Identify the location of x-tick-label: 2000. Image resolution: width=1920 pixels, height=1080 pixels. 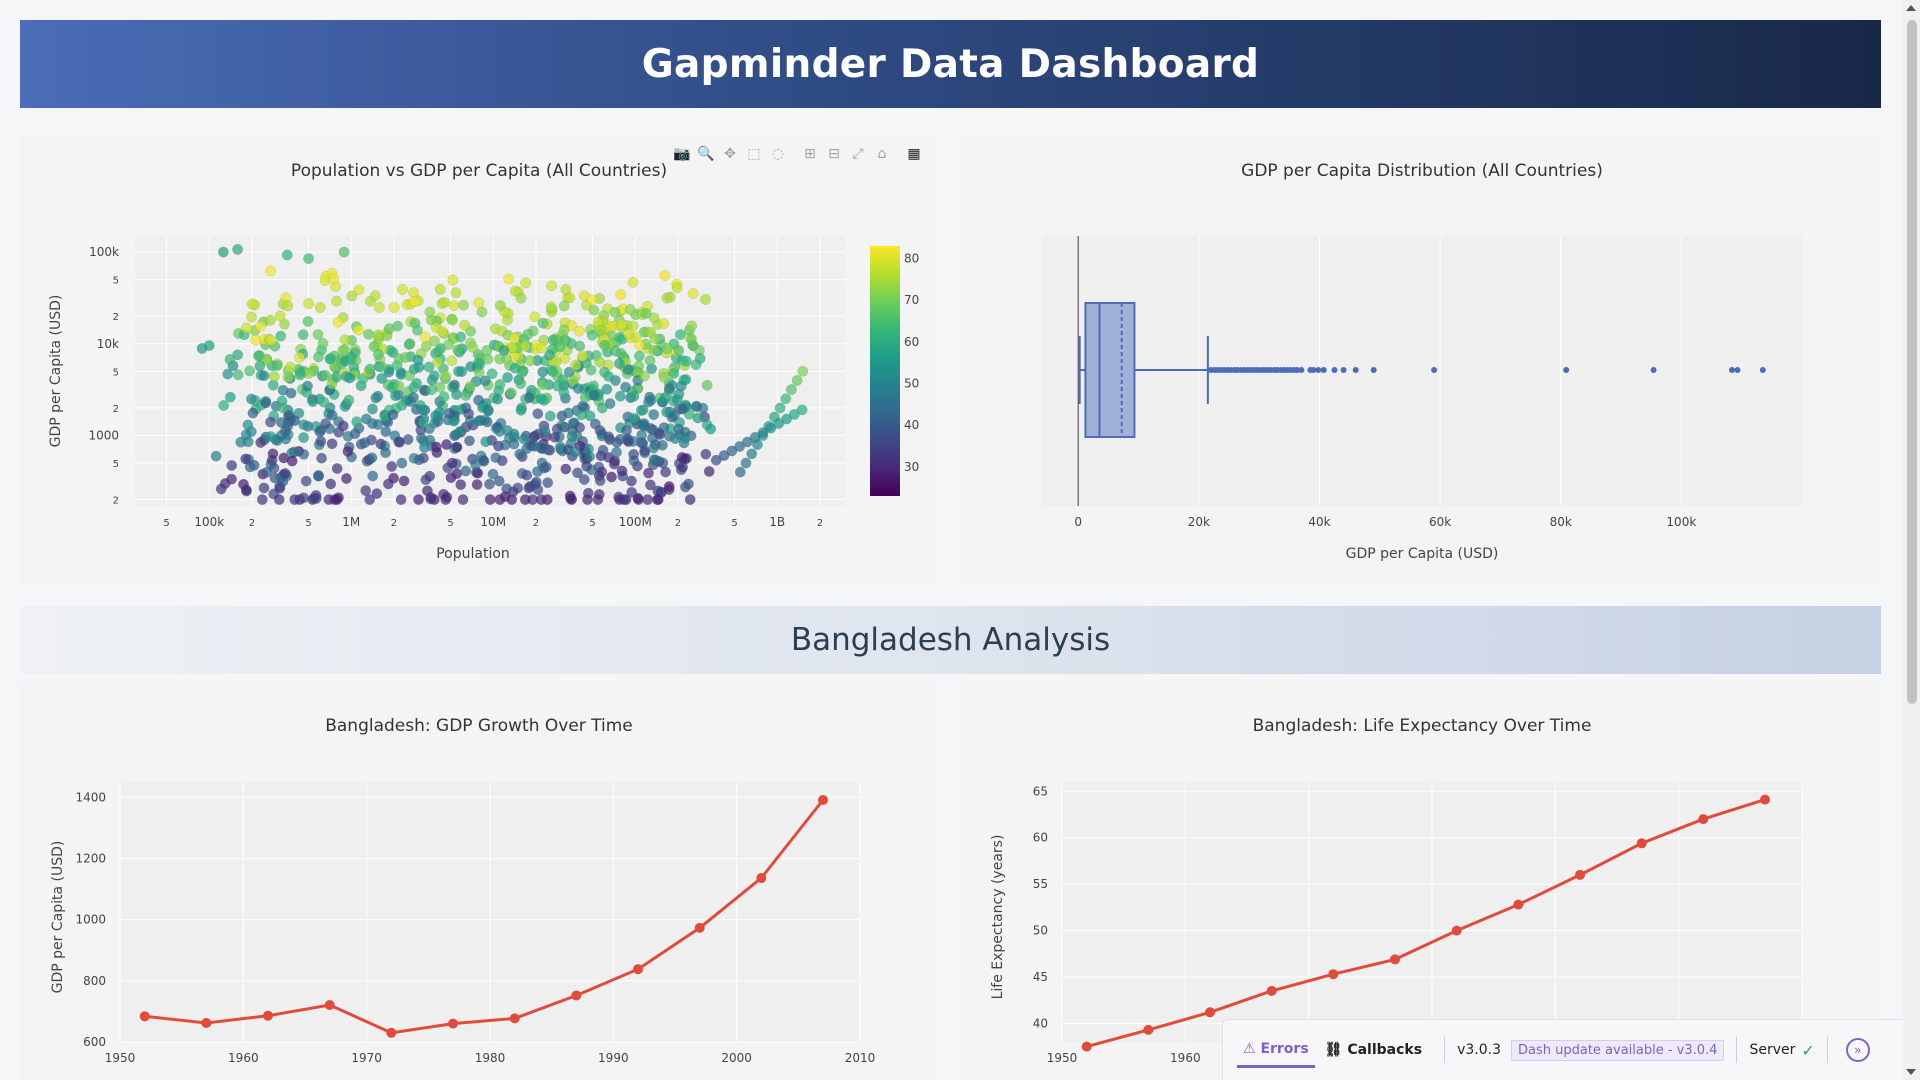
(736, 1058).